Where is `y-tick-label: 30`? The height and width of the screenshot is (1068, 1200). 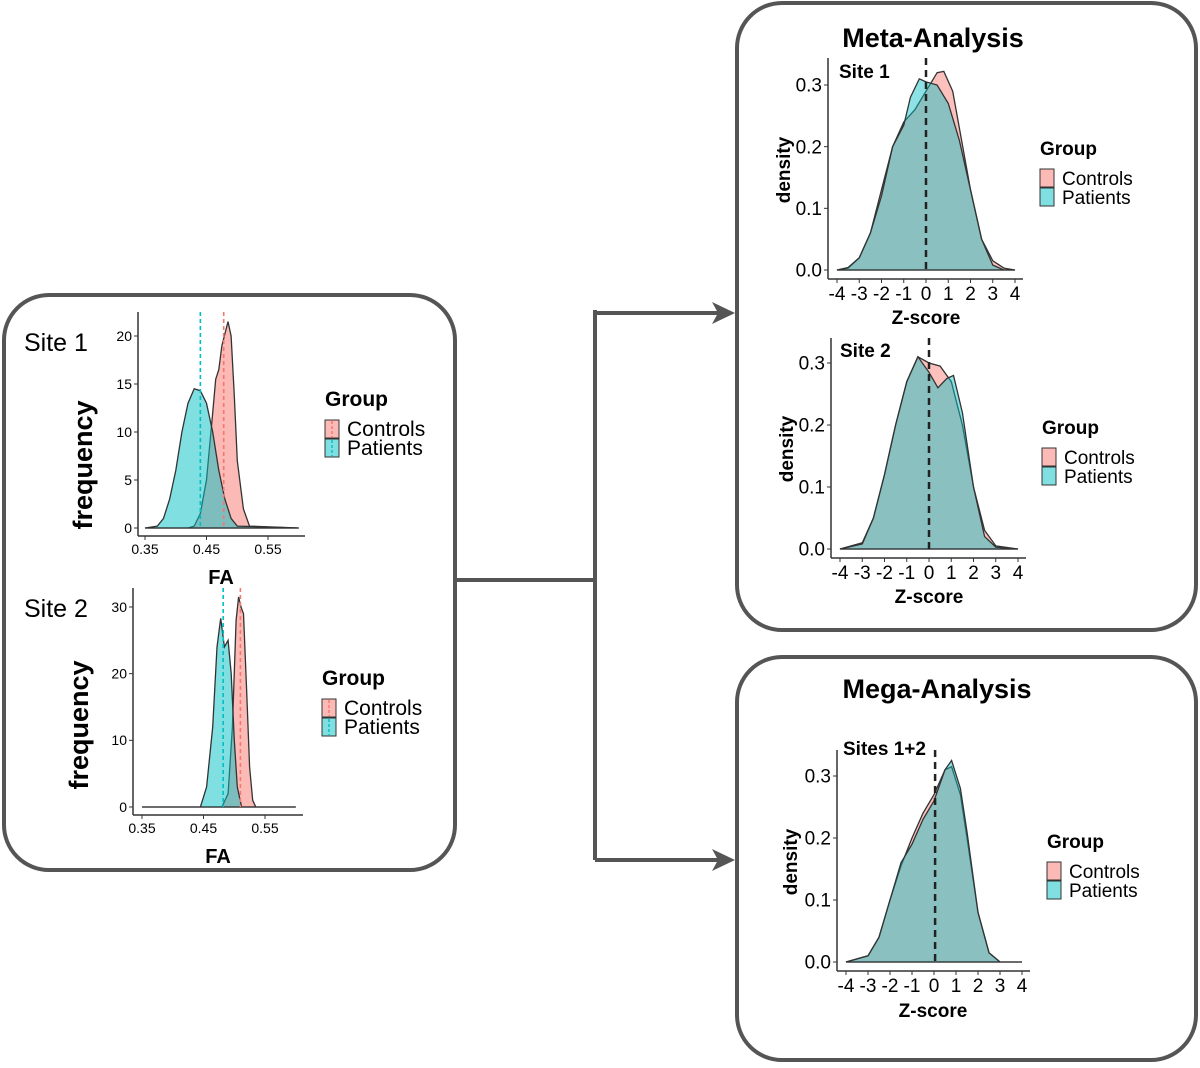
y-tick-label: 30 is located at coordinates (119, 607).